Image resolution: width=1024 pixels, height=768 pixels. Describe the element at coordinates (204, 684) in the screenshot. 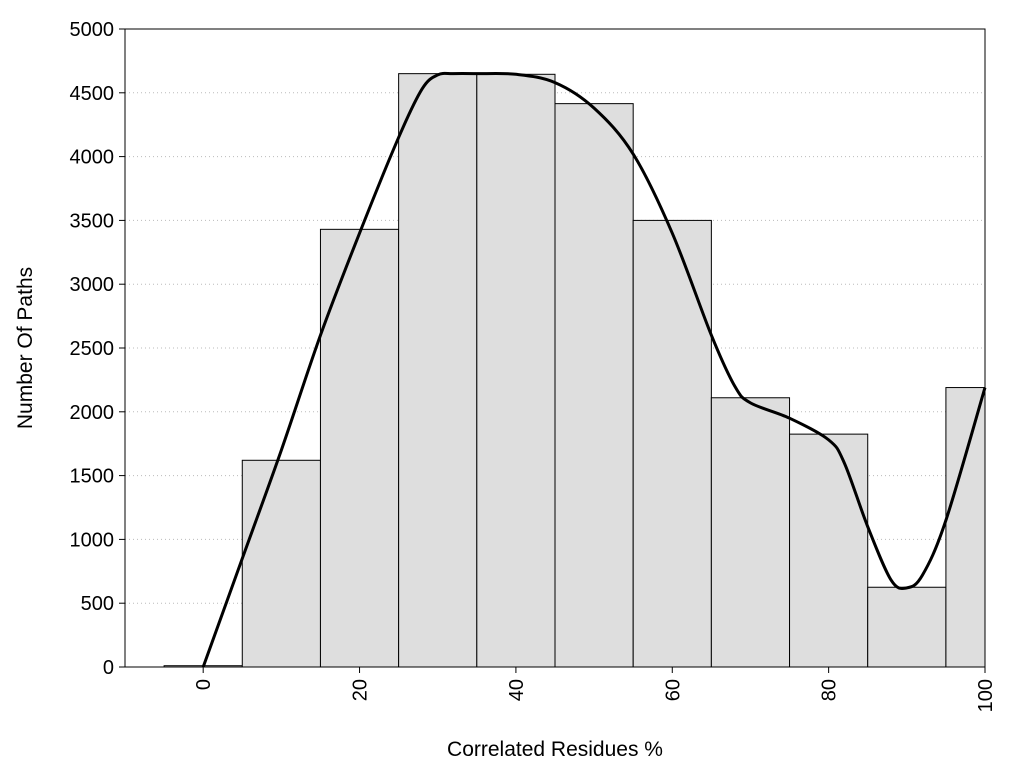

I see `x-tick-label: 0` at that location.